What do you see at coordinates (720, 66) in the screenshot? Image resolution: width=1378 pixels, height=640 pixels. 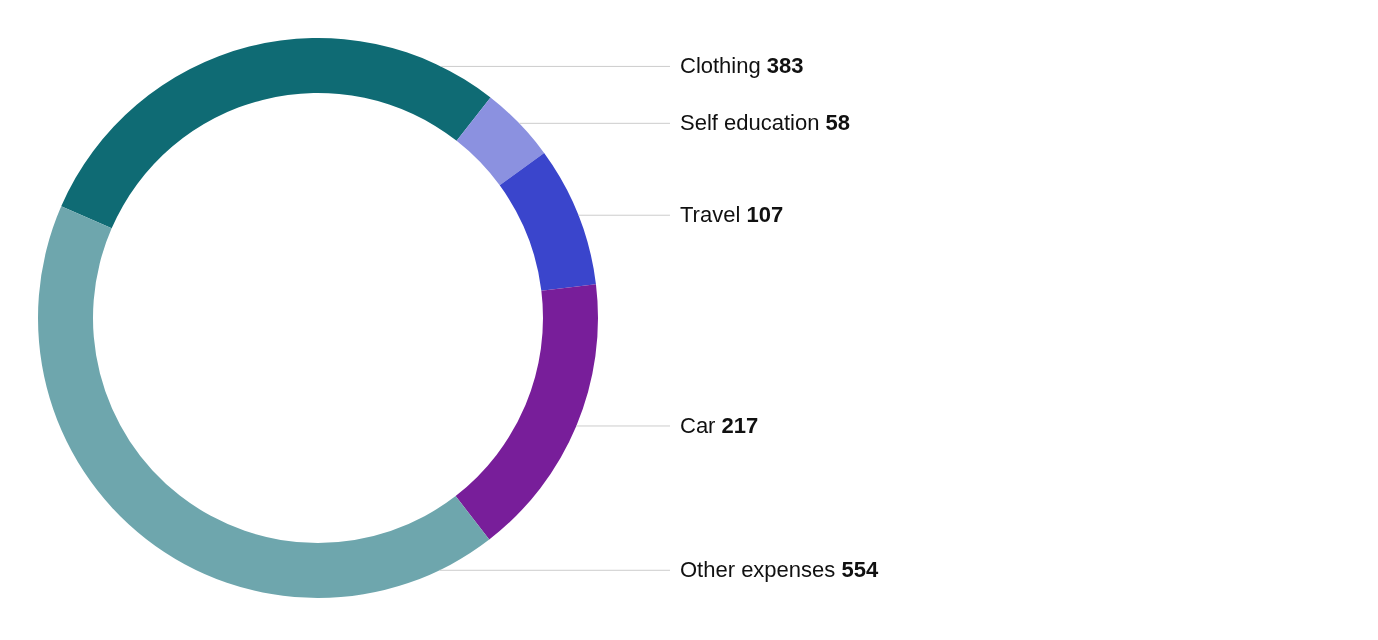 I see `slice-label: Clothing` at bounding box center [720, 66].